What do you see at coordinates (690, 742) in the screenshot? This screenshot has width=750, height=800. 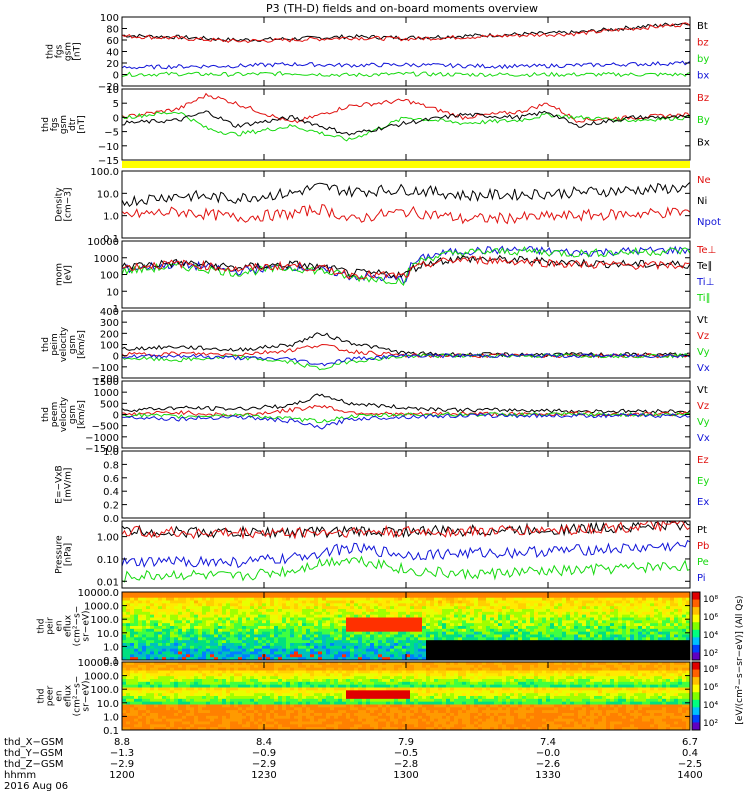 I see `x-tick-label: 6.7` at bounding box center [690, 742].